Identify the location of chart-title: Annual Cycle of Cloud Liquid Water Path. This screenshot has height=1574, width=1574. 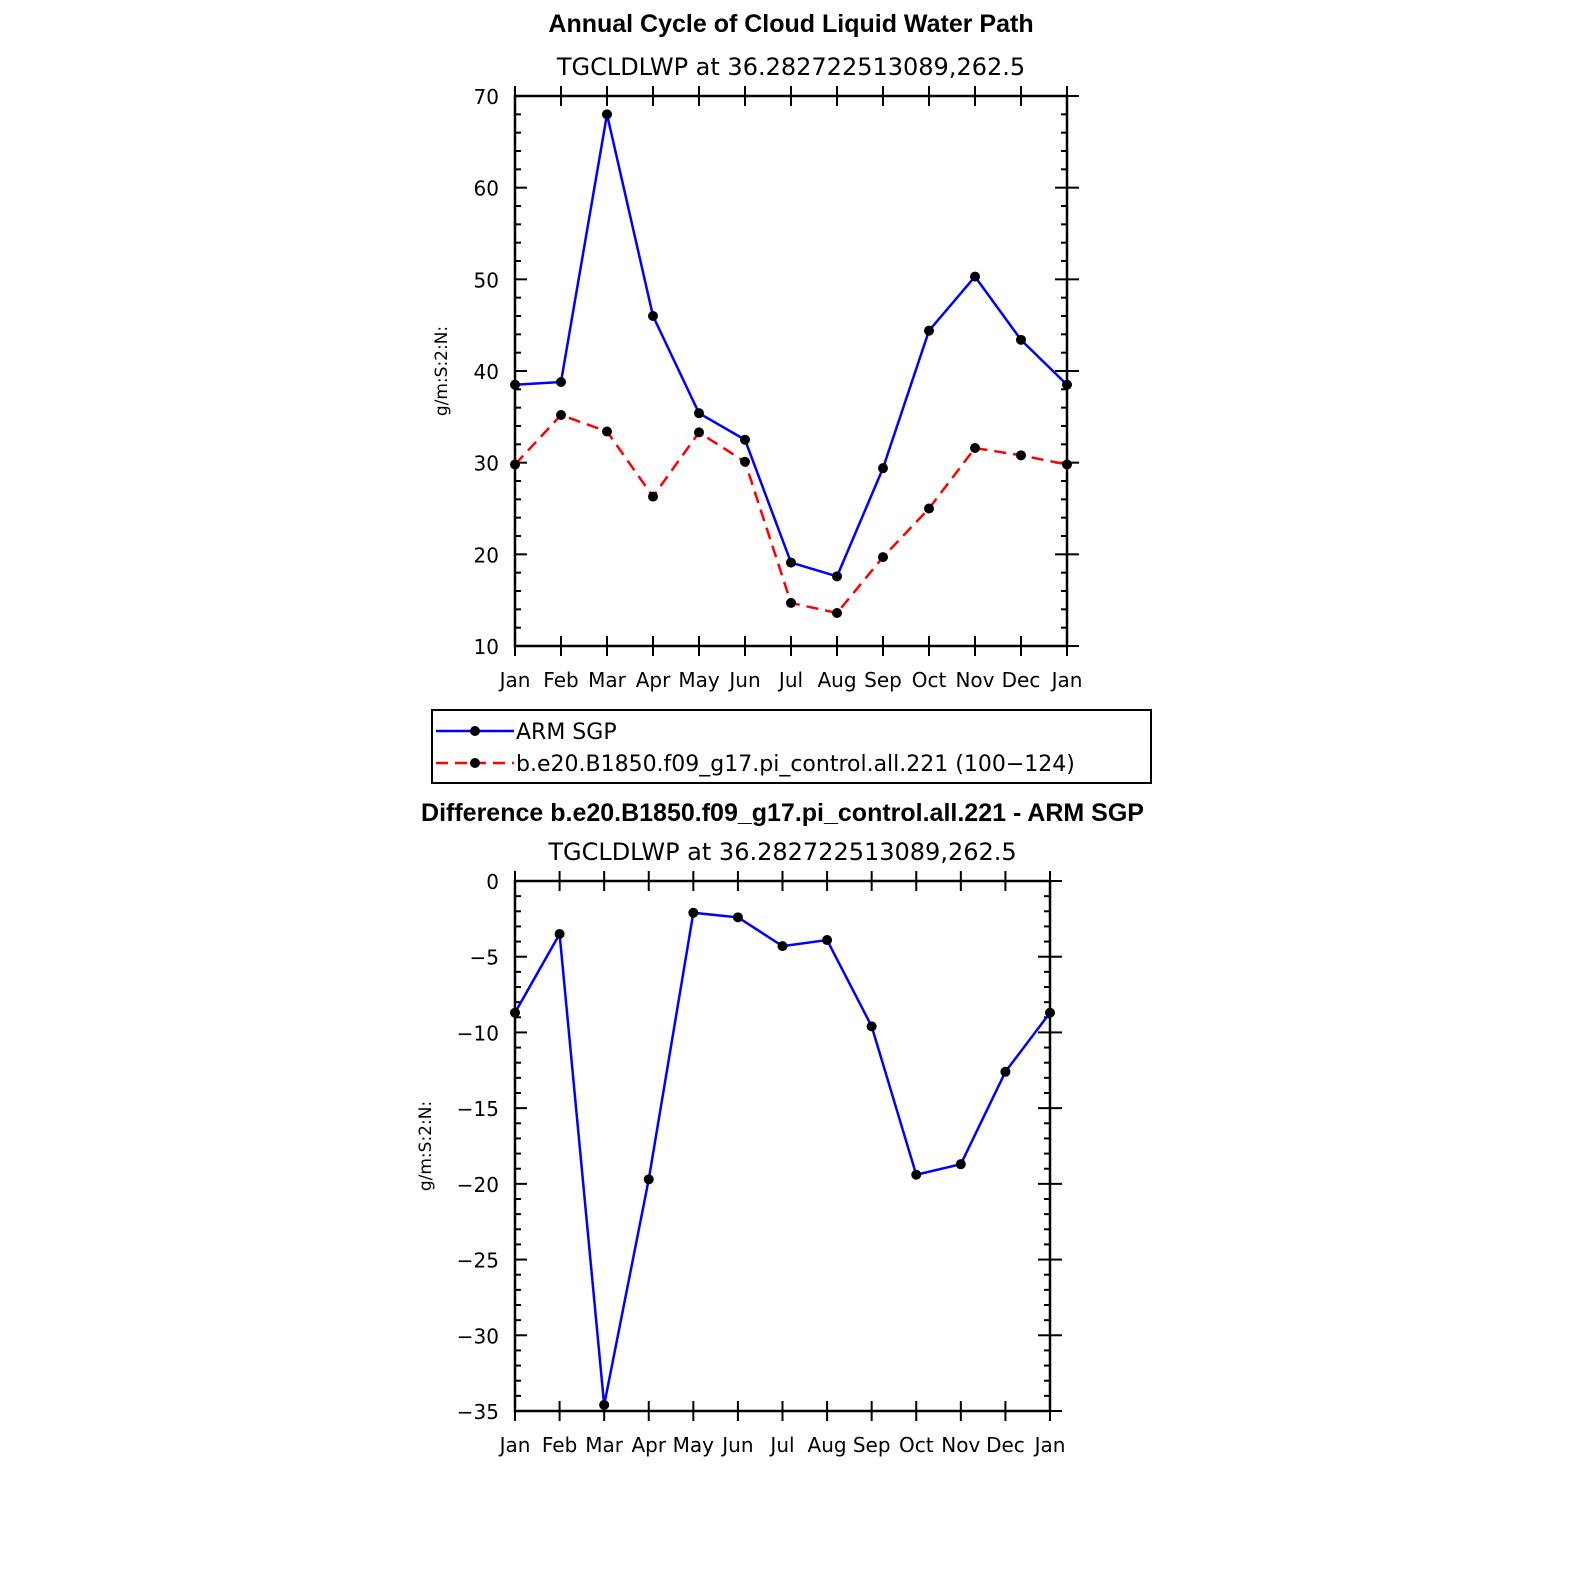
(790, 24).